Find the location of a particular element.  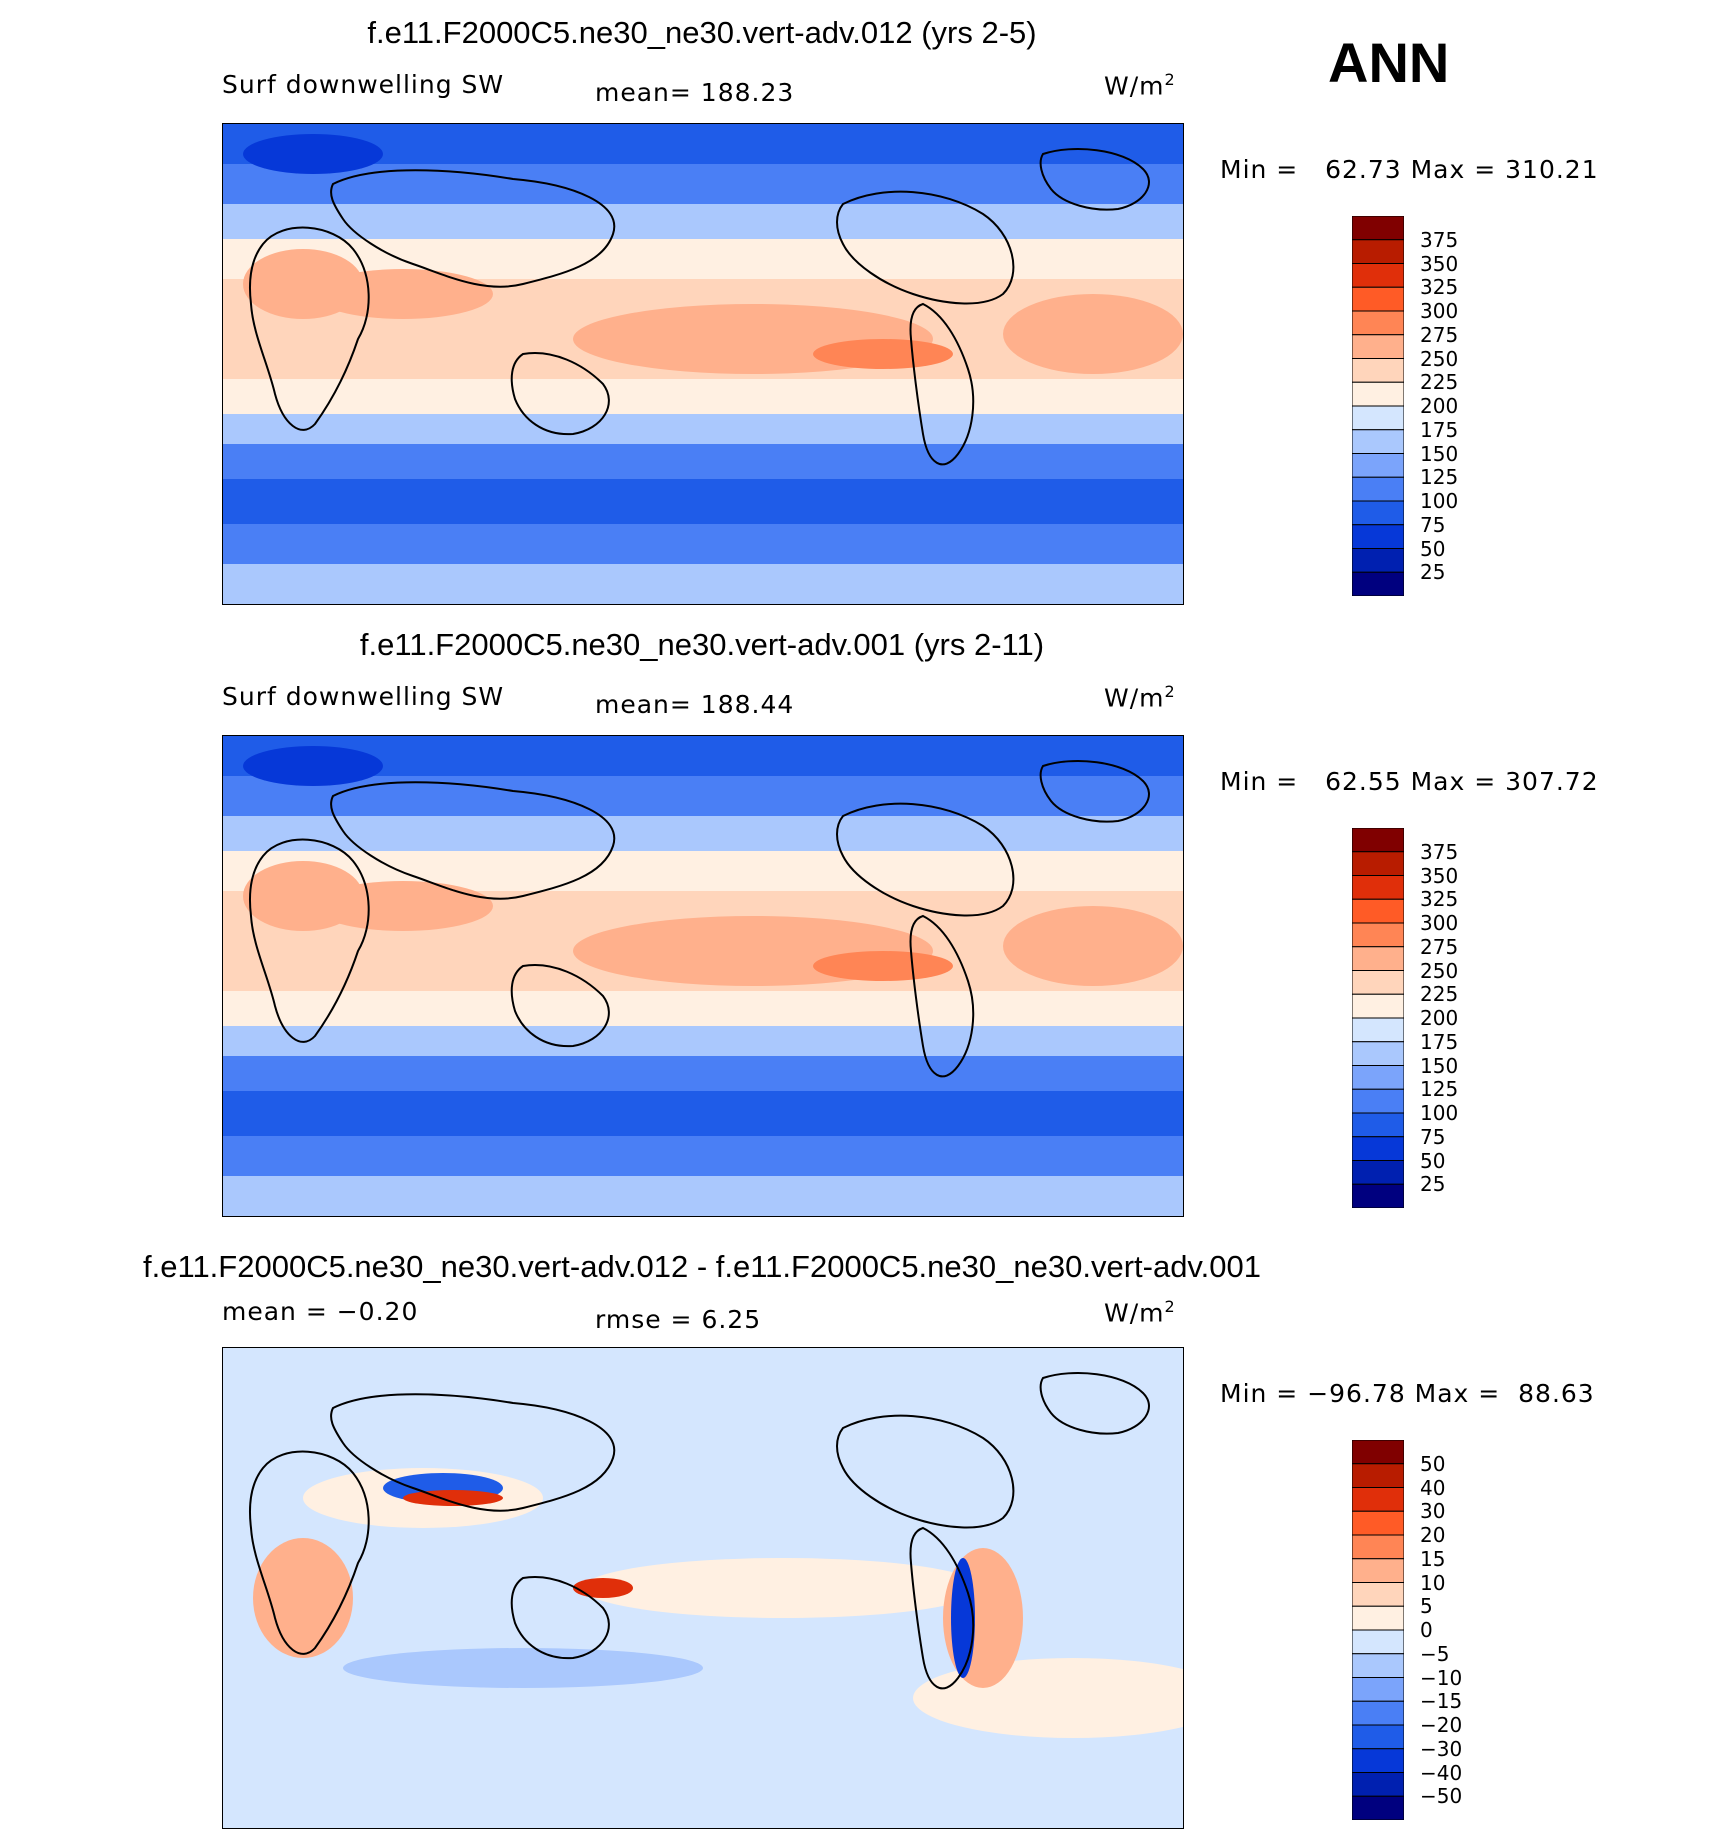

min-max-label: Min = 62.55 Max = 307.72 is located at coordinates (1409, 781).